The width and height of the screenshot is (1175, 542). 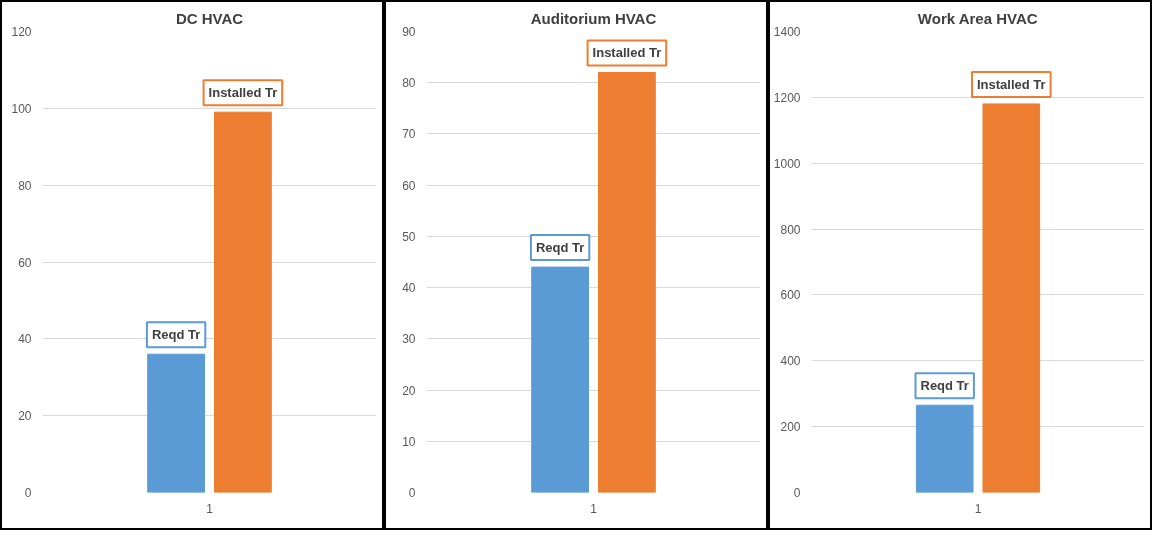 I want to click on y-tick-label: 90, so click(x=409, y=32).